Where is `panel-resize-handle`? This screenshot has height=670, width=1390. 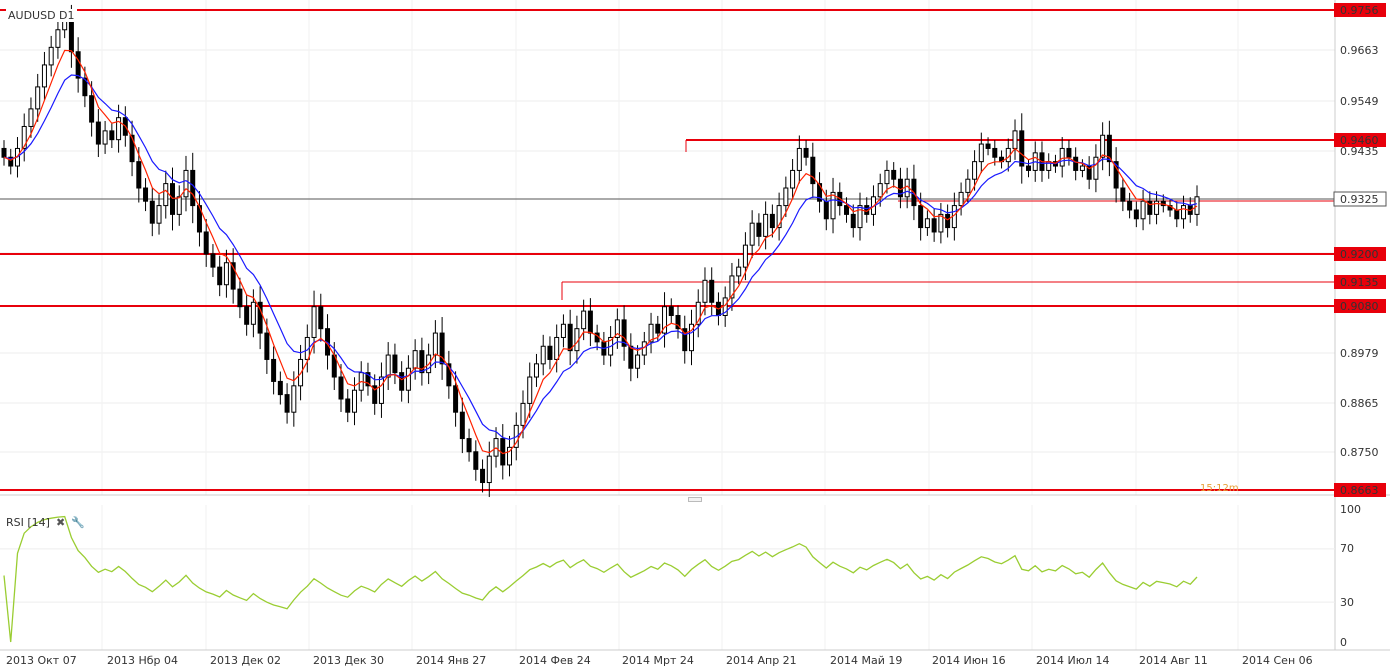 panel-resize-handle is located at coordinates (695, 499).